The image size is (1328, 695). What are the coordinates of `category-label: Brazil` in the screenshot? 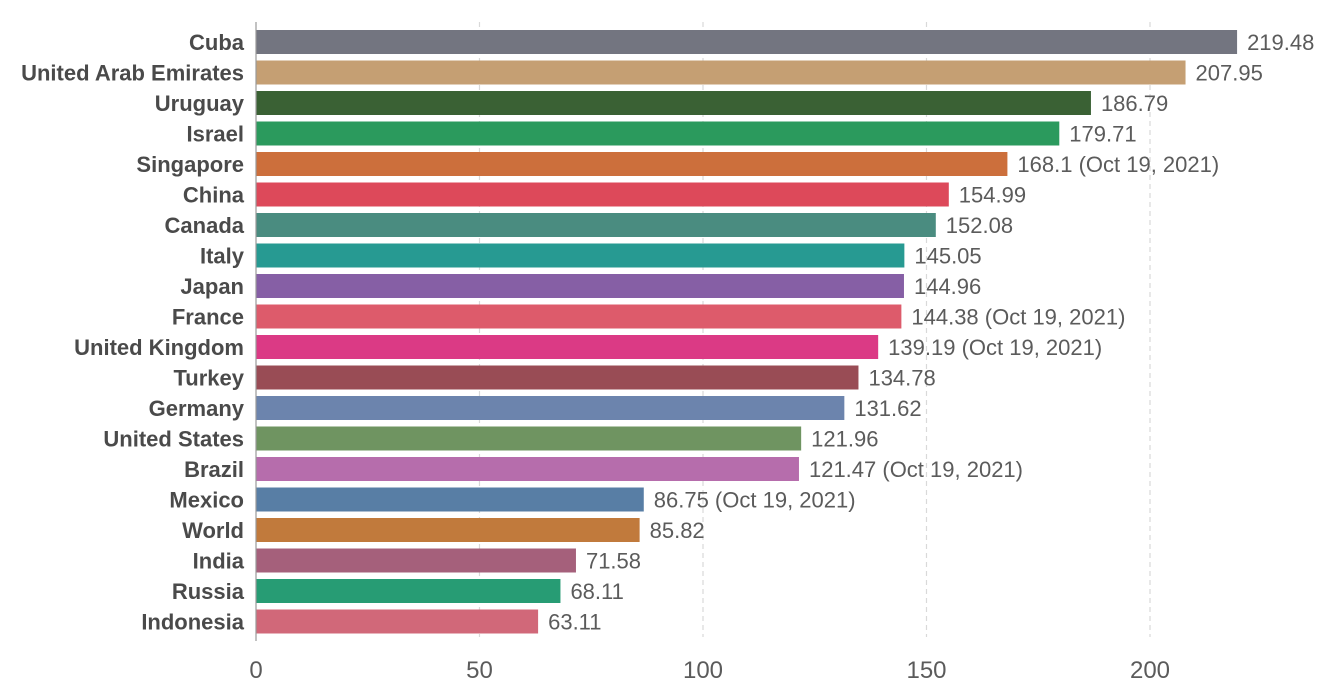 It's located at (214, 469).